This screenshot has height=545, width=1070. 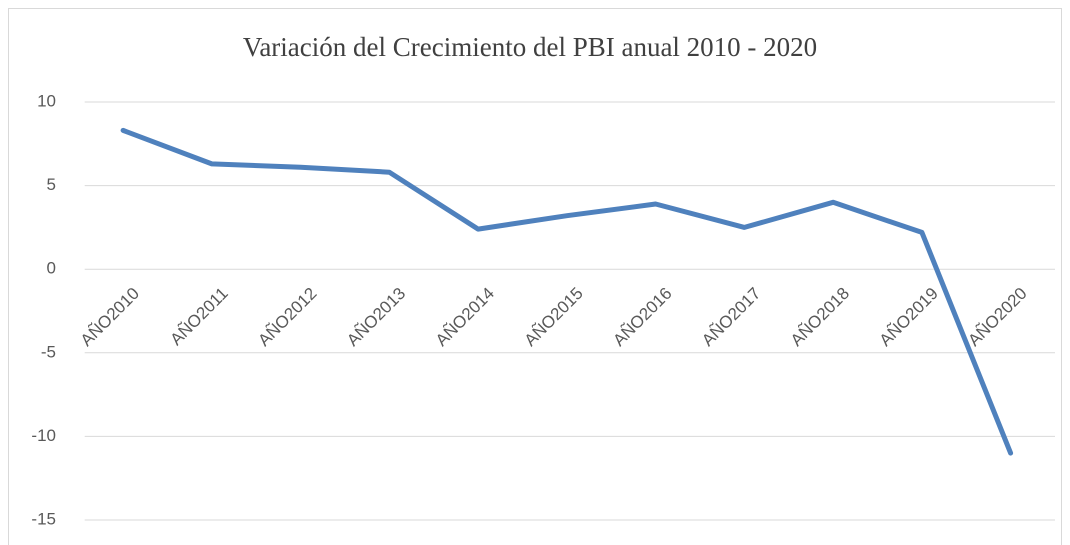 I want to click on y-tick-label: -15, so click(x=43, y=518).